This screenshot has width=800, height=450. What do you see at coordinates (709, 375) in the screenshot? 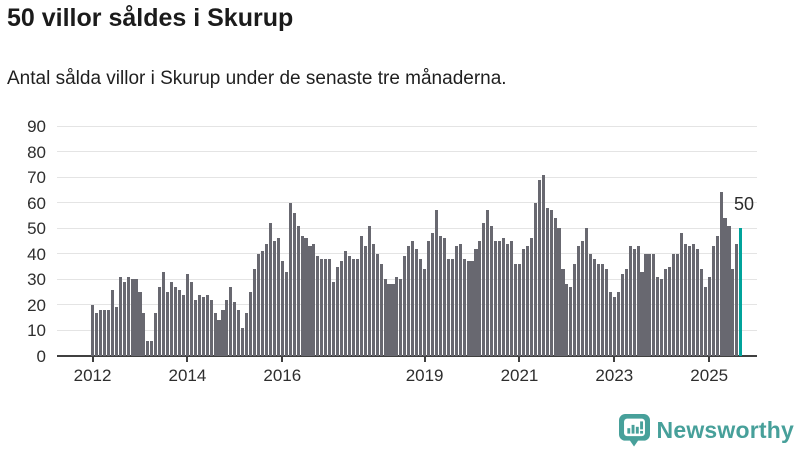
I see `x-axis-tick-label: 2025` at bounding box center [709, 375].